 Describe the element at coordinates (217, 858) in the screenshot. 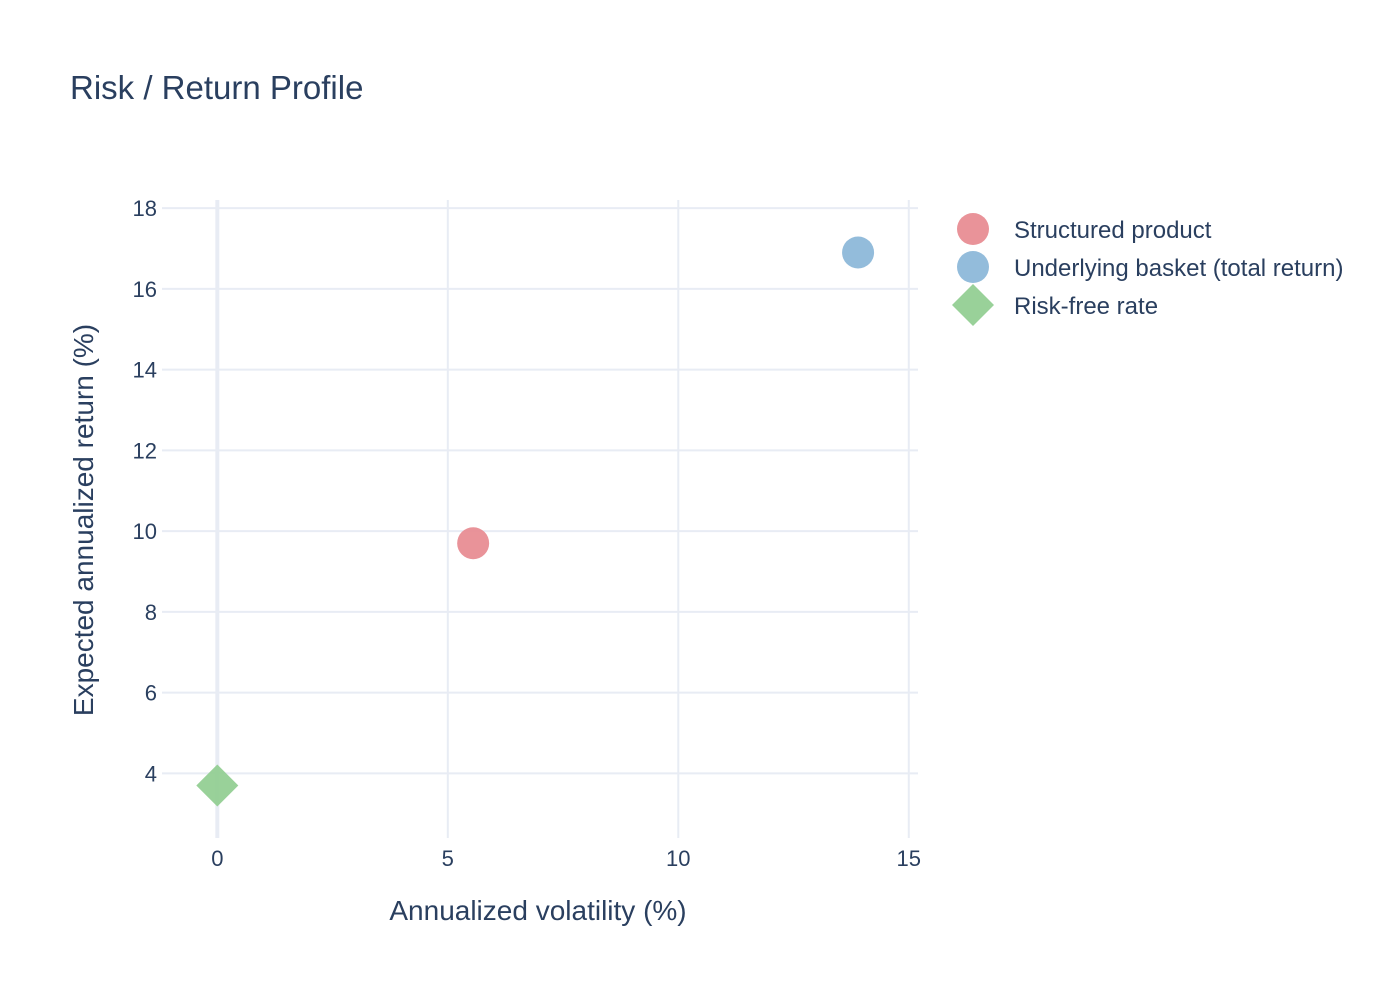

I see `x-tick-label: 0` at that location.